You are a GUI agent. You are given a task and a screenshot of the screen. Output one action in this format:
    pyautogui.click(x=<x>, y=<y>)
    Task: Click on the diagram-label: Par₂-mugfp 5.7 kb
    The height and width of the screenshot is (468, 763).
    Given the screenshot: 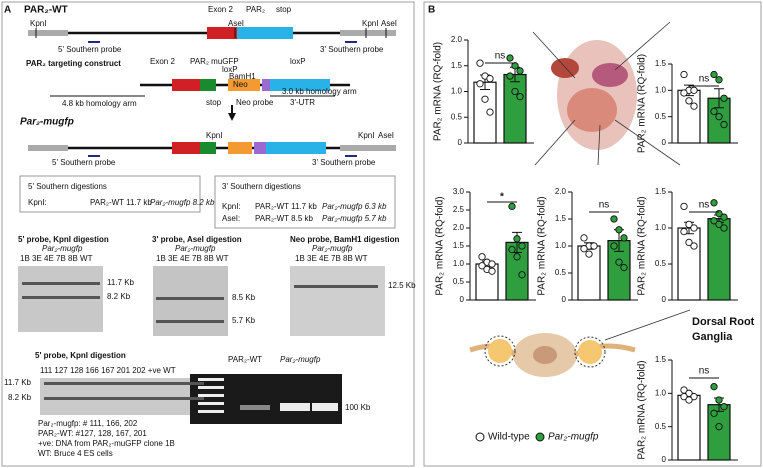 What is the action you would take?
    pyautogui.click(x=354, y=218)
    